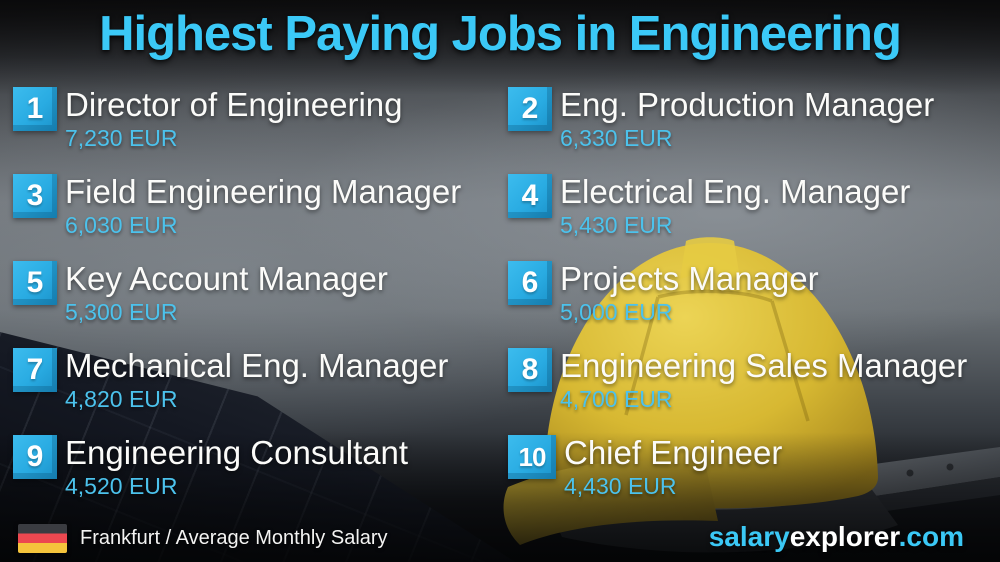 The height and width of the screenshot is (562, 1000). What do you see at coordinates (673, 452) in the screenshot?
I see `job-title: Chief Engineer` at bounding box center [673, 452].